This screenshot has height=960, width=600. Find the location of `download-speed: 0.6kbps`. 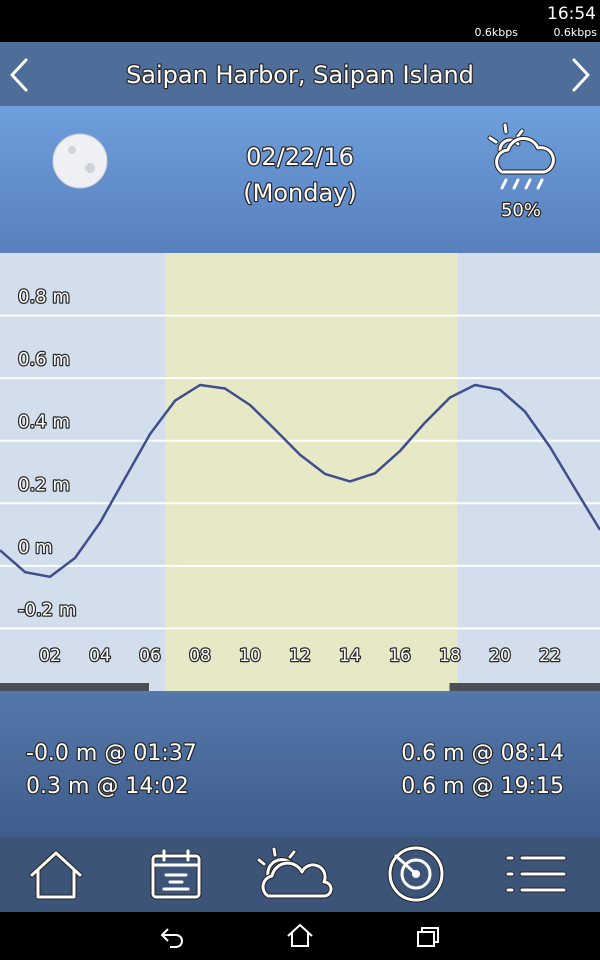

download-speed: 0.6kbps is located at coordinates (575, 32).